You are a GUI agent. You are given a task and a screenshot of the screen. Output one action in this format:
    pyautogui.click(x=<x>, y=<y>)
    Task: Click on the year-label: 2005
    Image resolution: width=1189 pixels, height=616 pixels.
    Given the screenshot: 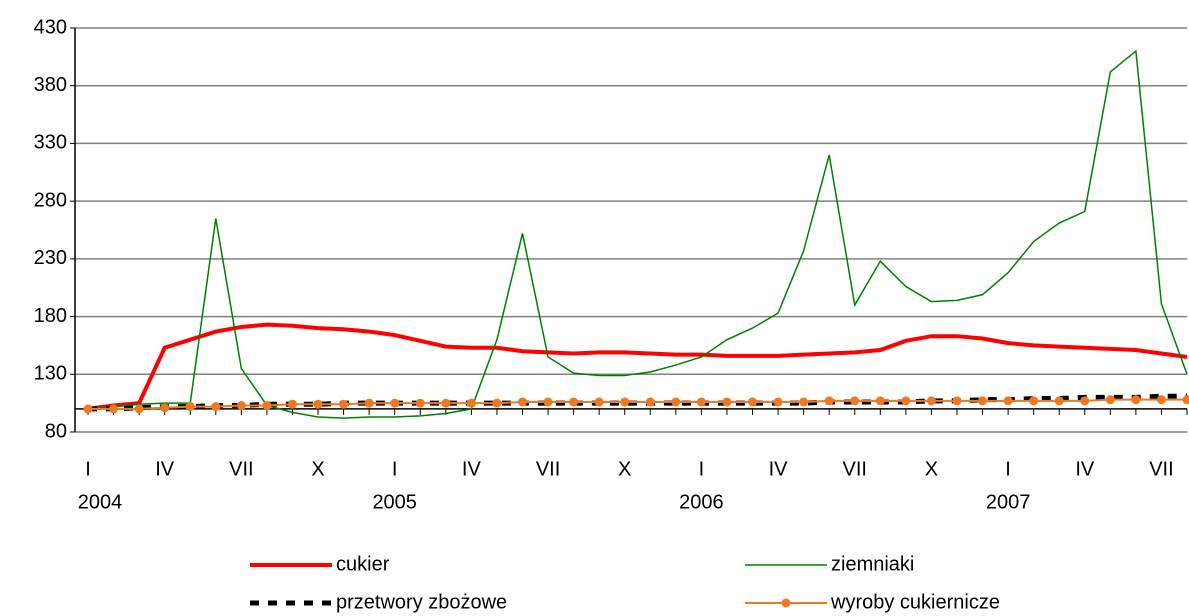 What is the action you would take?
    pyautogui.click(x=394, y=502)
    